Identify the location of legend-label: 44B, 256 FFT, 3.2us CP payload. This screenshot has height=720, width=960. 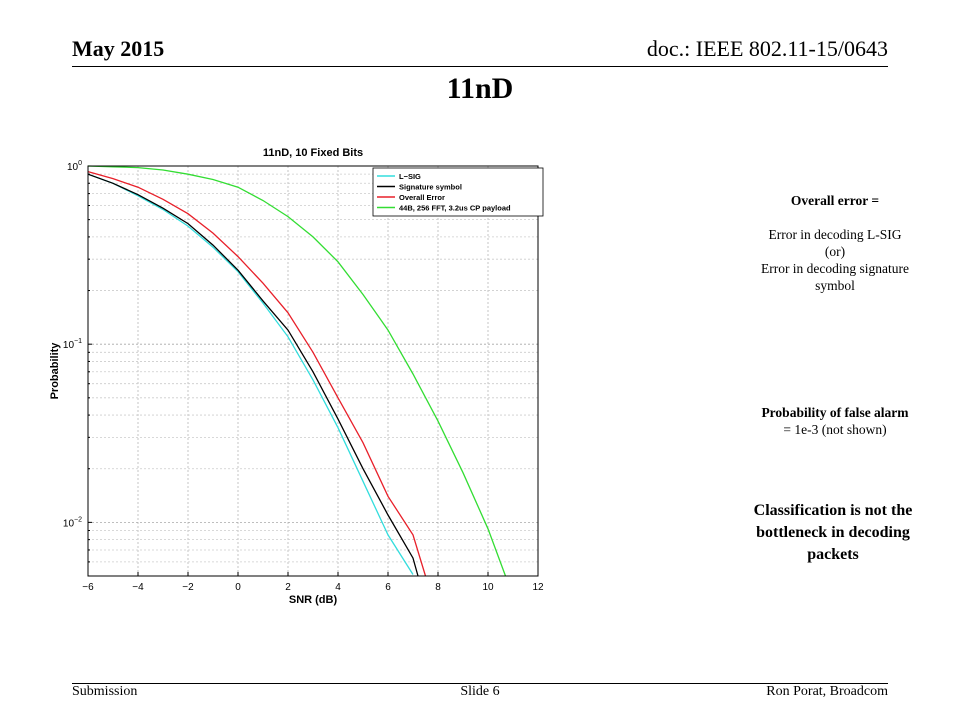
(455, 208).